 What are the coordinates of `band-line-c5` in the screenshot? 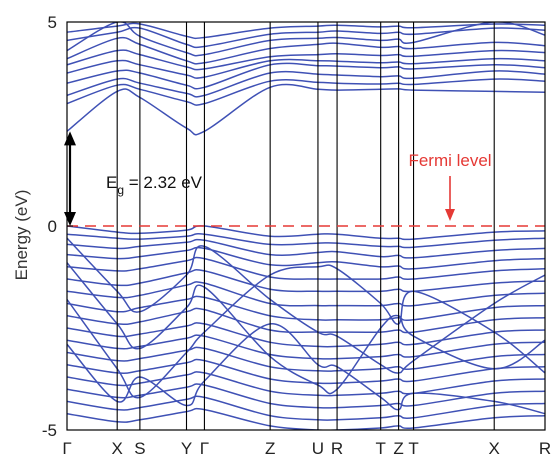 It's located at (306, 68).